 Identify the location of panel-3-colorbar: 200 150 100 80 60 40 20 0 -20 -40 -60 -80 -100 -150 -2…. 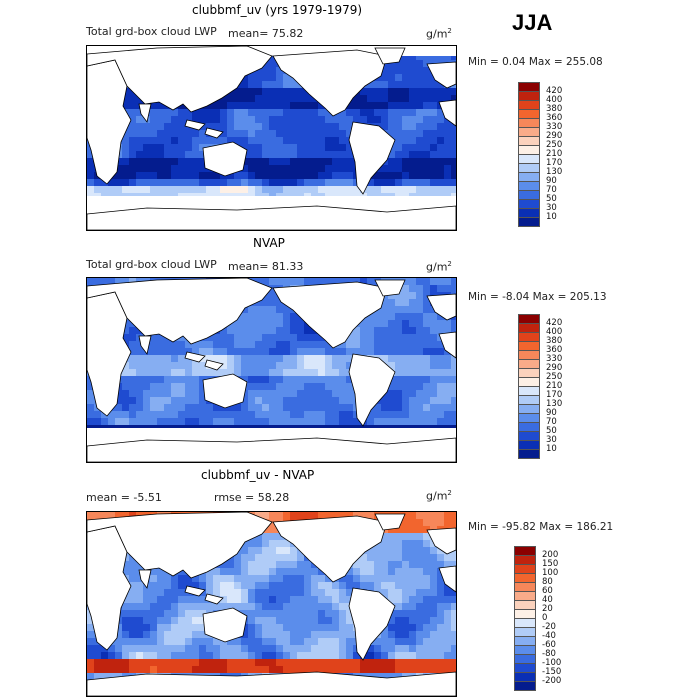
(544, 618).